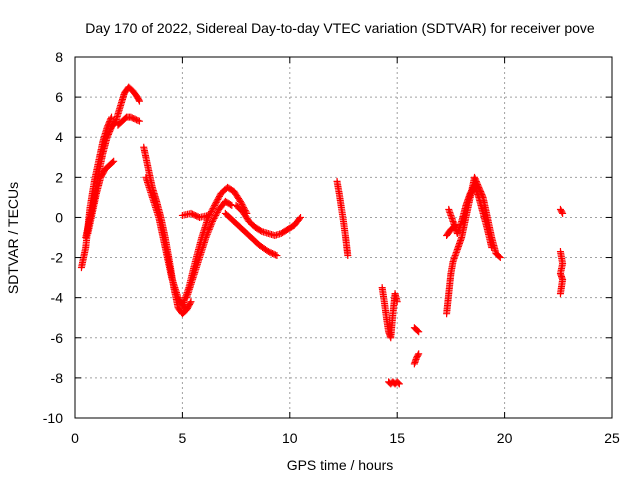 The height and width of the screenshot is (480, 640). Describe the element at coordinates (57, 378) in the screenshot. I see `y-tick-label: -8` at that location.